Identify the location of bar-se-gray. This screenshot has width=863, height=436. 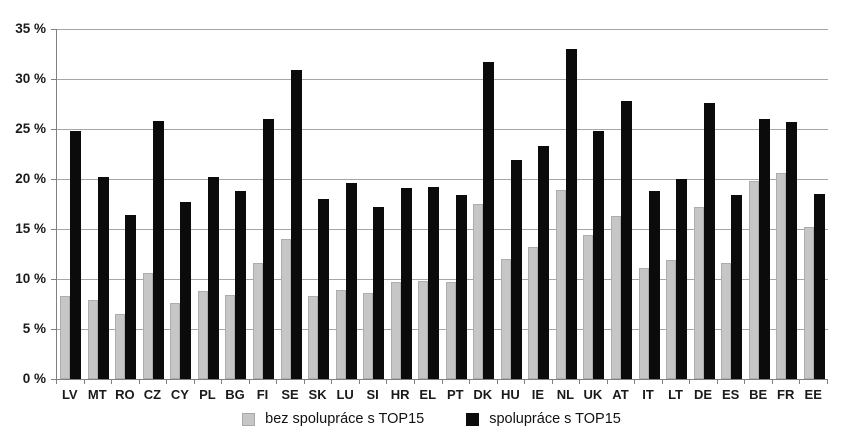
(285, 309).